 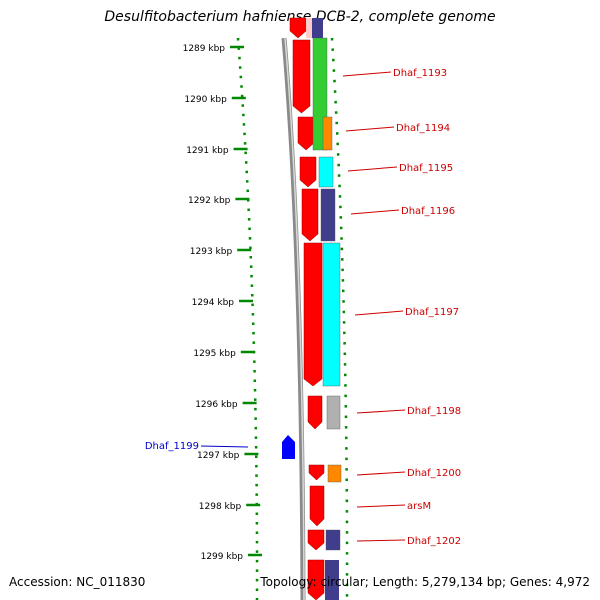 I want to click on gene-label: Dhaf_1193, so click(x=420, y=73).